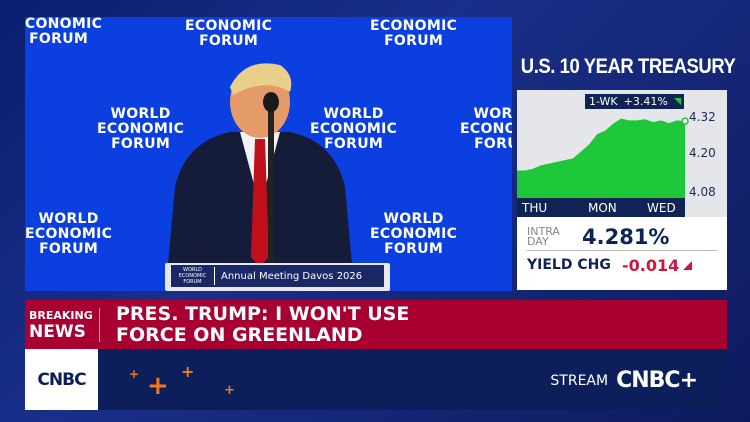 This screenshot has height=422, width=750. I want to click on weekly-change-badge: 1-WK +3.41%, so click(634, 101).